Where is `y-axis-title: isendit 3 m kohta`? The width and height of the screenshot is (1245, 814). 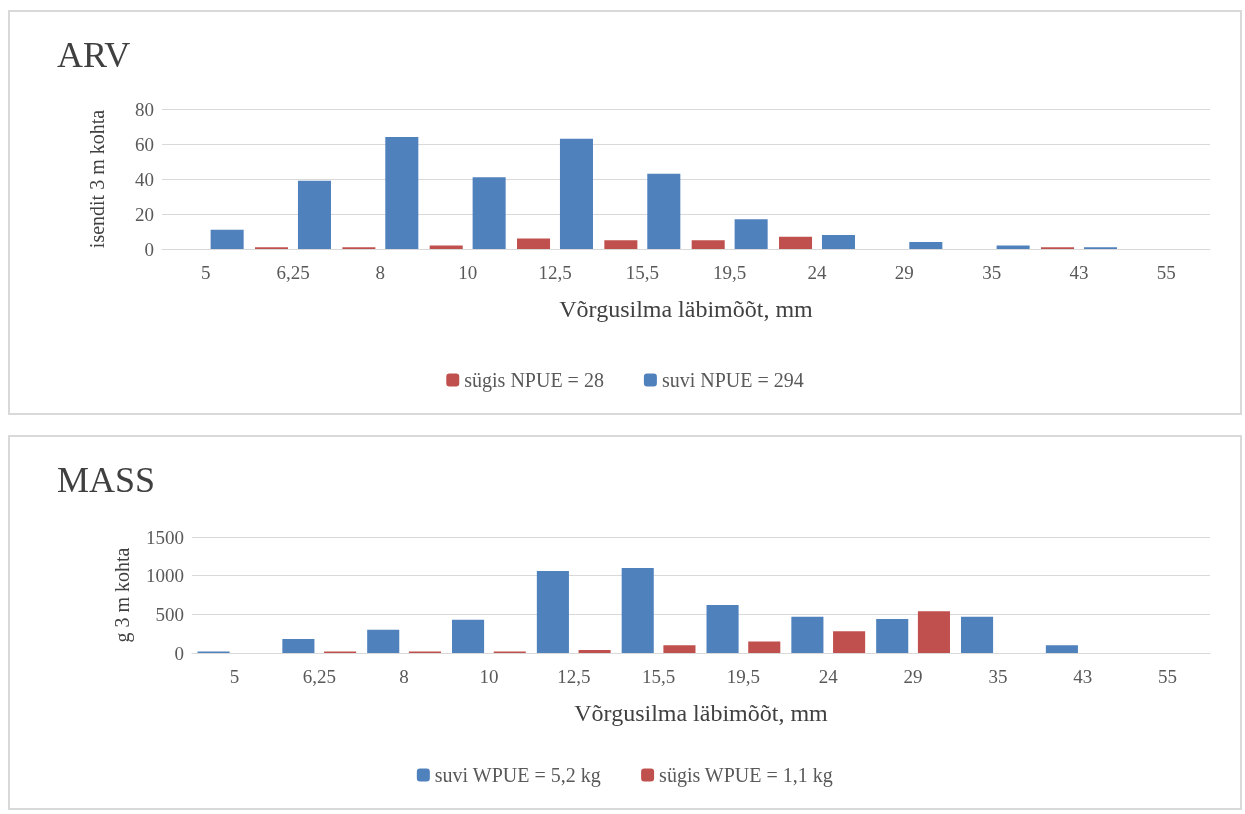
y-axis-title: isendit 3 m kohta is located at coordinates (97, 179).